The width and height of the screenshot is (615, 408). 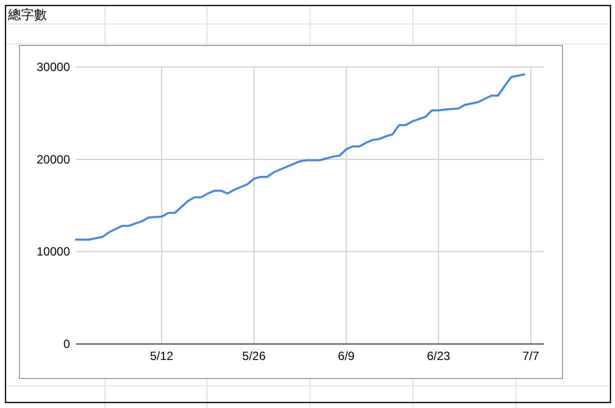 What do you see at coordinates (531, 356) in the screenshot?
I see `x-tick-label: 7/7` at bounding box center [531, 356].